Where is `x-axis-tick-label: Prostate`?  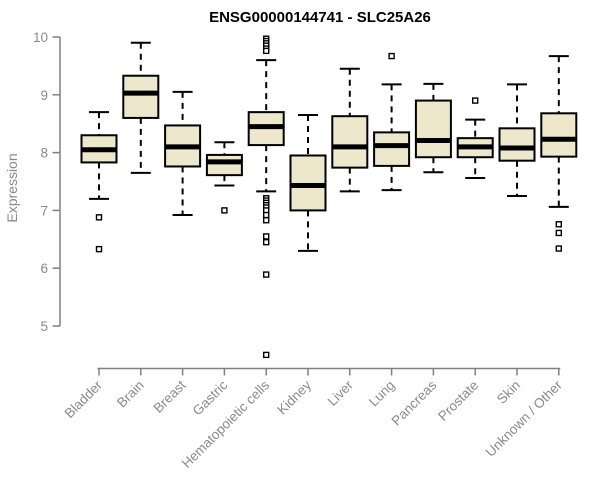
x-axis-tick-label: Prostate is located at coordinates (458, 401).